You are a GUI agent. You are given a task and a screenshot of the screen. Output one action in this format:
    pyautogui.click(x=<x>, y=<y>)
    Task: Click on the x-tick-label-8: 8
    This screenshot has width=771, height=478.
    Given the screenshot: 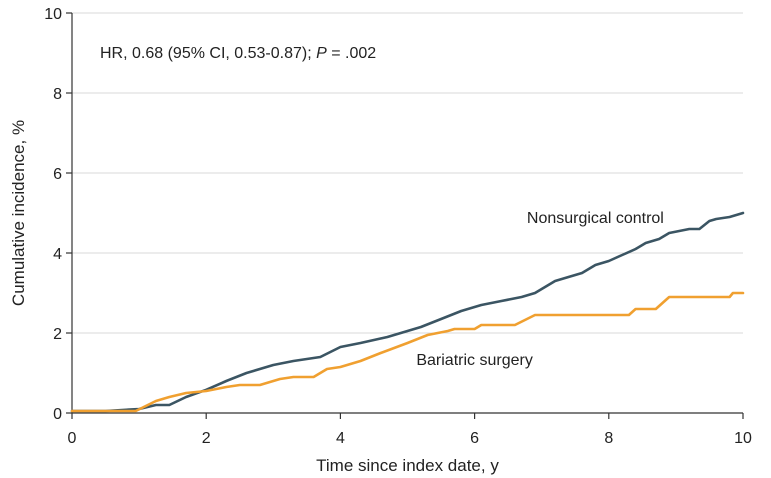 What is the action you would take?
    pyautogui.click(x=608, y=438)
    